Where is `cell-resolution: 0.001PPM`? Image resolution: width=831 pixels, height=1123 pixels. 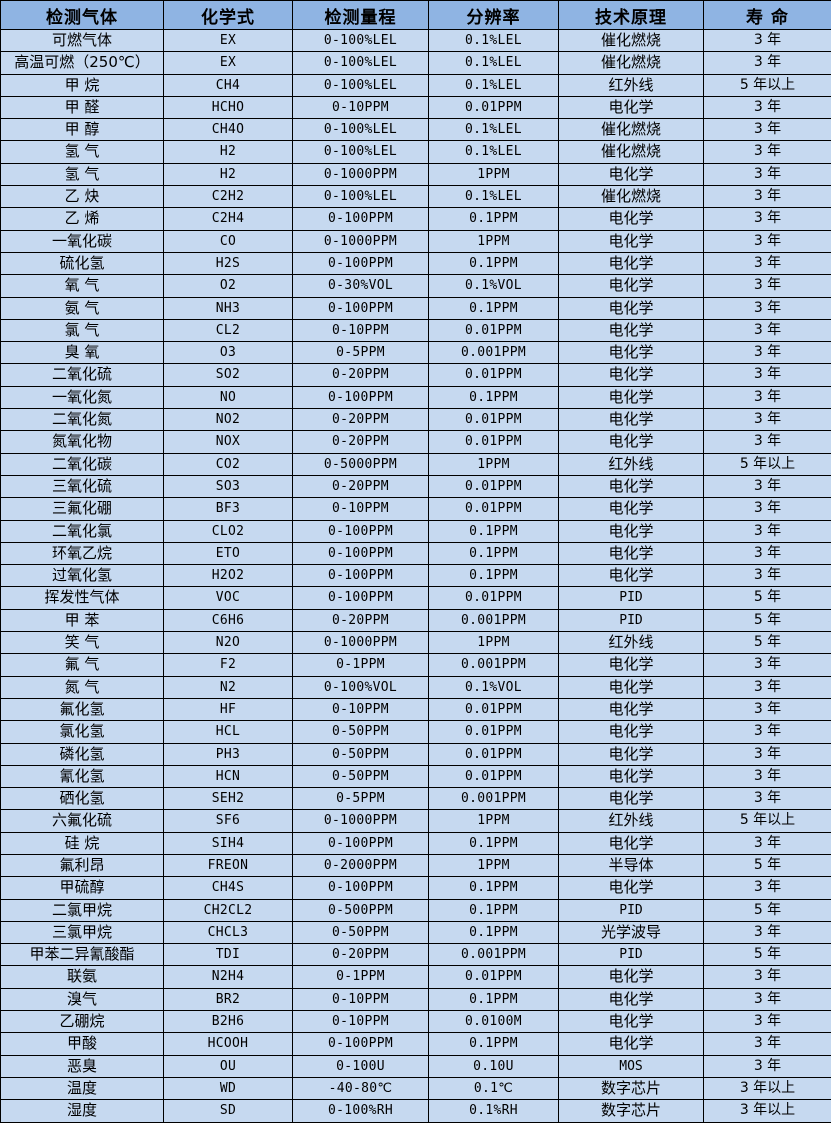
cell-resolution: 0.001PPM is located at coordinates (494, 665).